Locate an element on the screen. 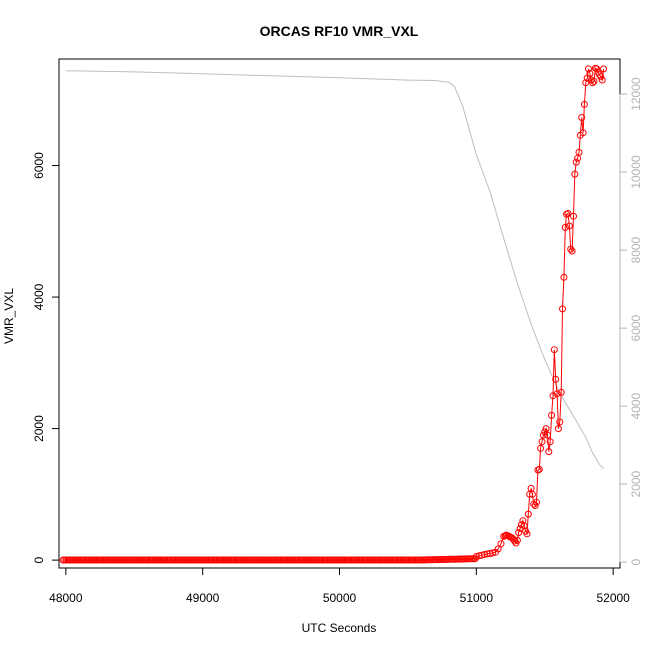 The image size is (650, 650). x-tick-label: 48000 is located at coordinates (66, 598).